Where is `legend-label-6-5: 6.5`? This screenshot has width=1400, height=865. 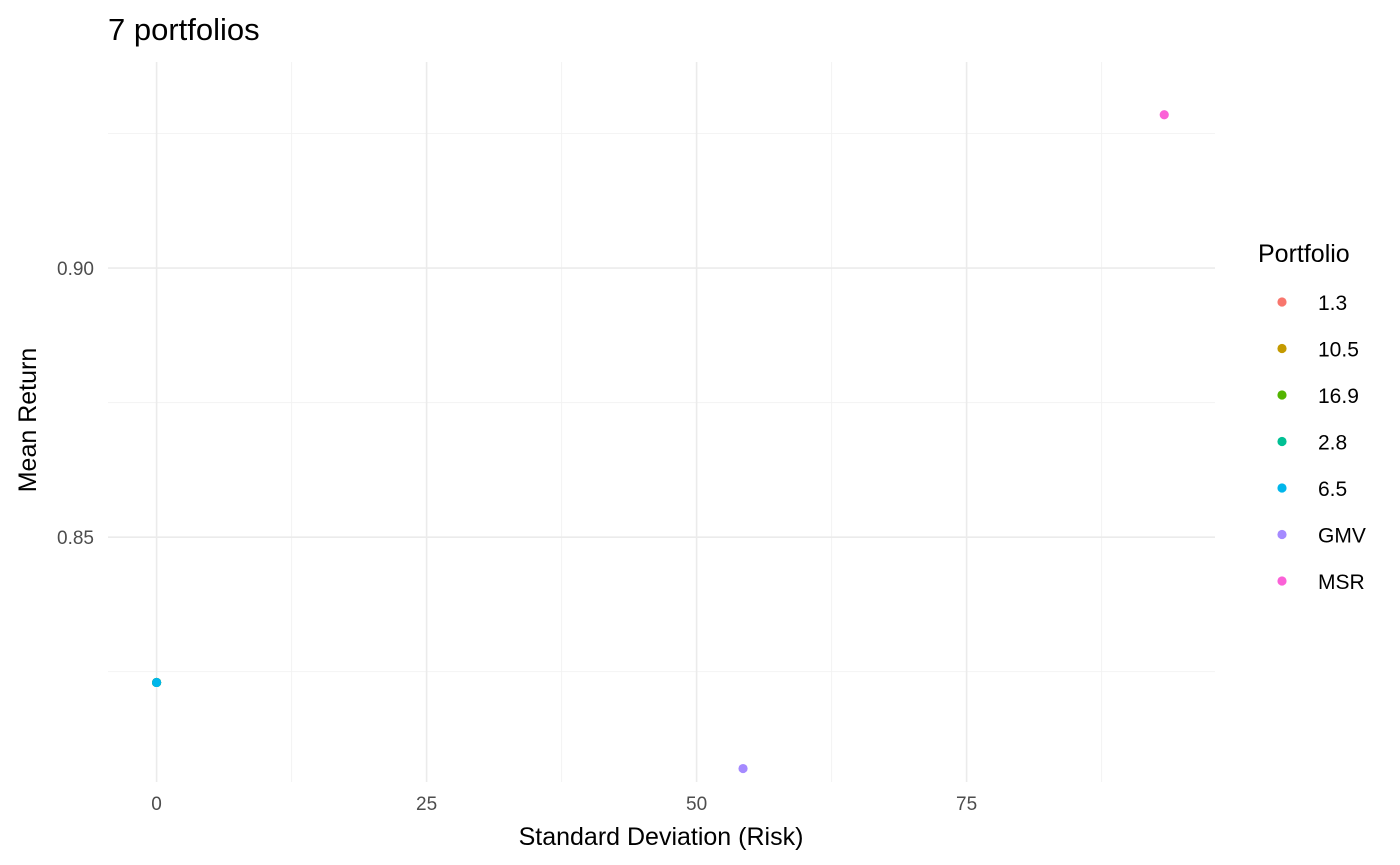 legend-label-6-5: 6.5 is located at coordinates (1332, 489).